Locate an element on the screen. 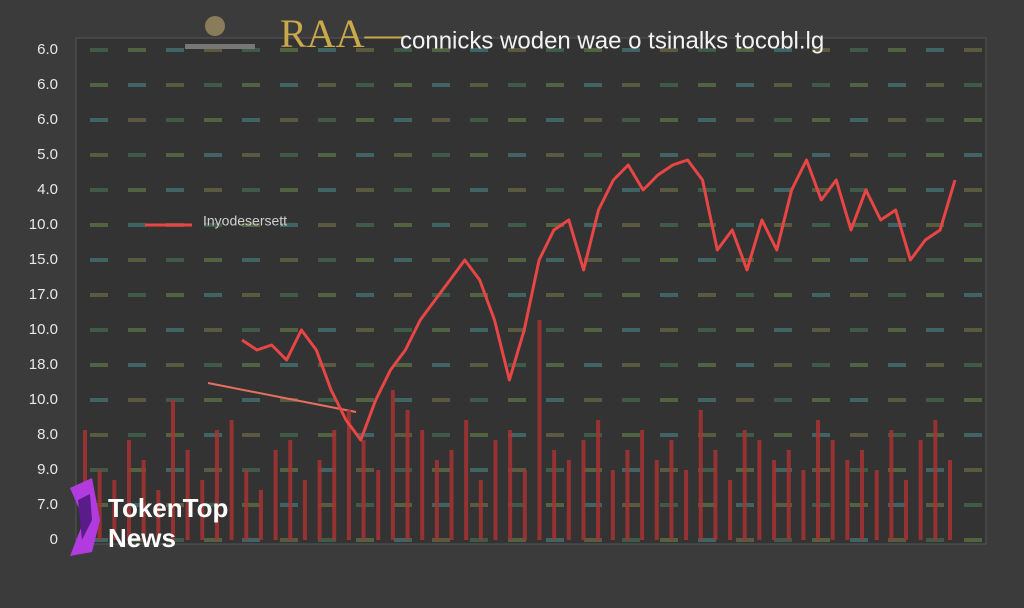  watermark-text: TokenTop is located at coordinates (168, 508).